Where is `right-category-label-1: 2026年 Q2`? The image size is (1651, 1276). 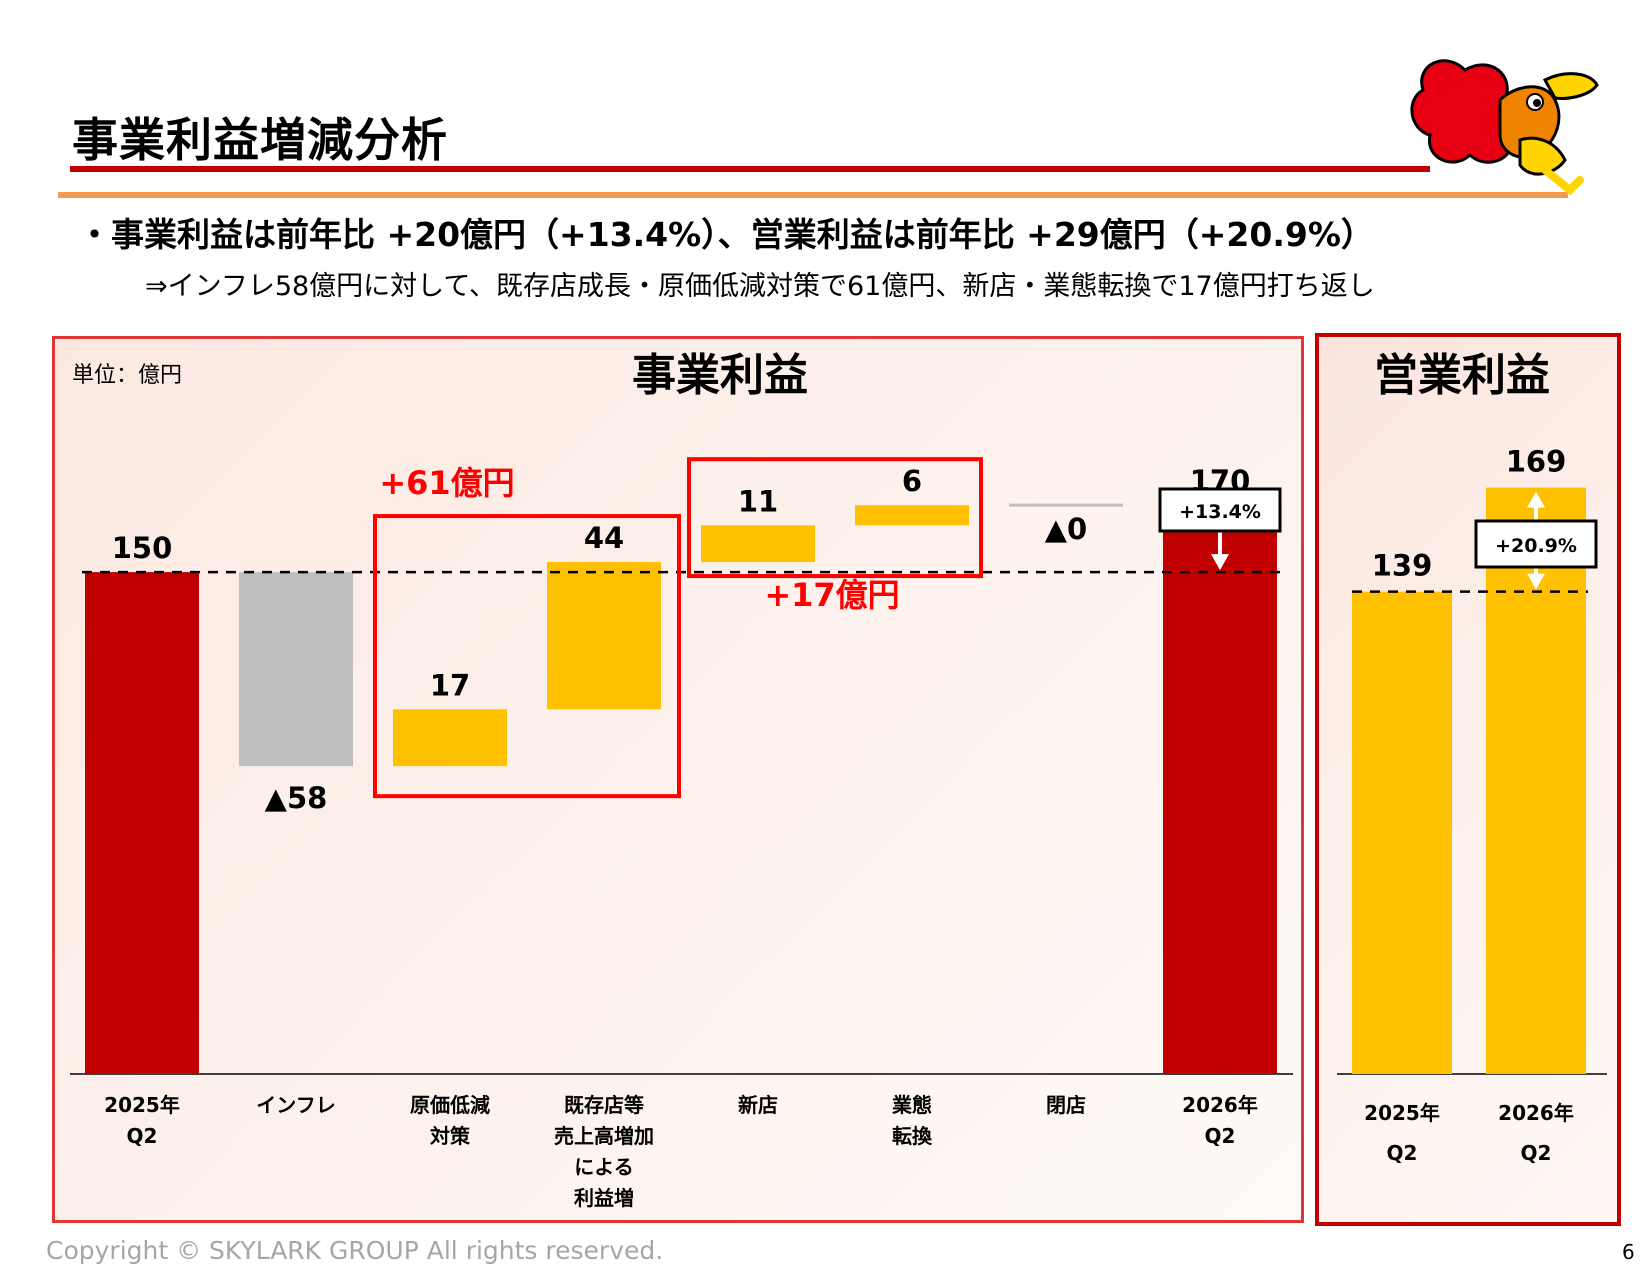
right-category-label-1: 2026年 Q2 is located at coordinates (1536, 1133).